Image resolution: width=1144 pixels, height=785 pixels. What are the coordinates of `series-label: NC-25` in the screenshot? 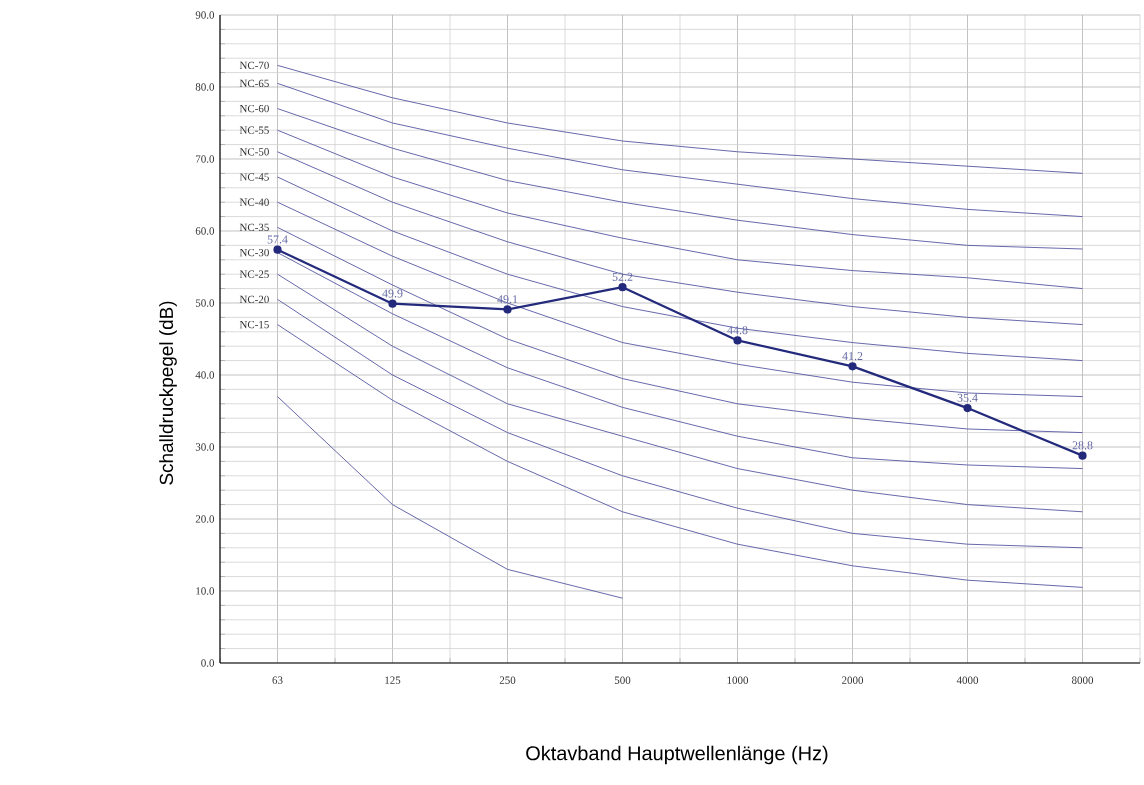 It's located at (254, 274).